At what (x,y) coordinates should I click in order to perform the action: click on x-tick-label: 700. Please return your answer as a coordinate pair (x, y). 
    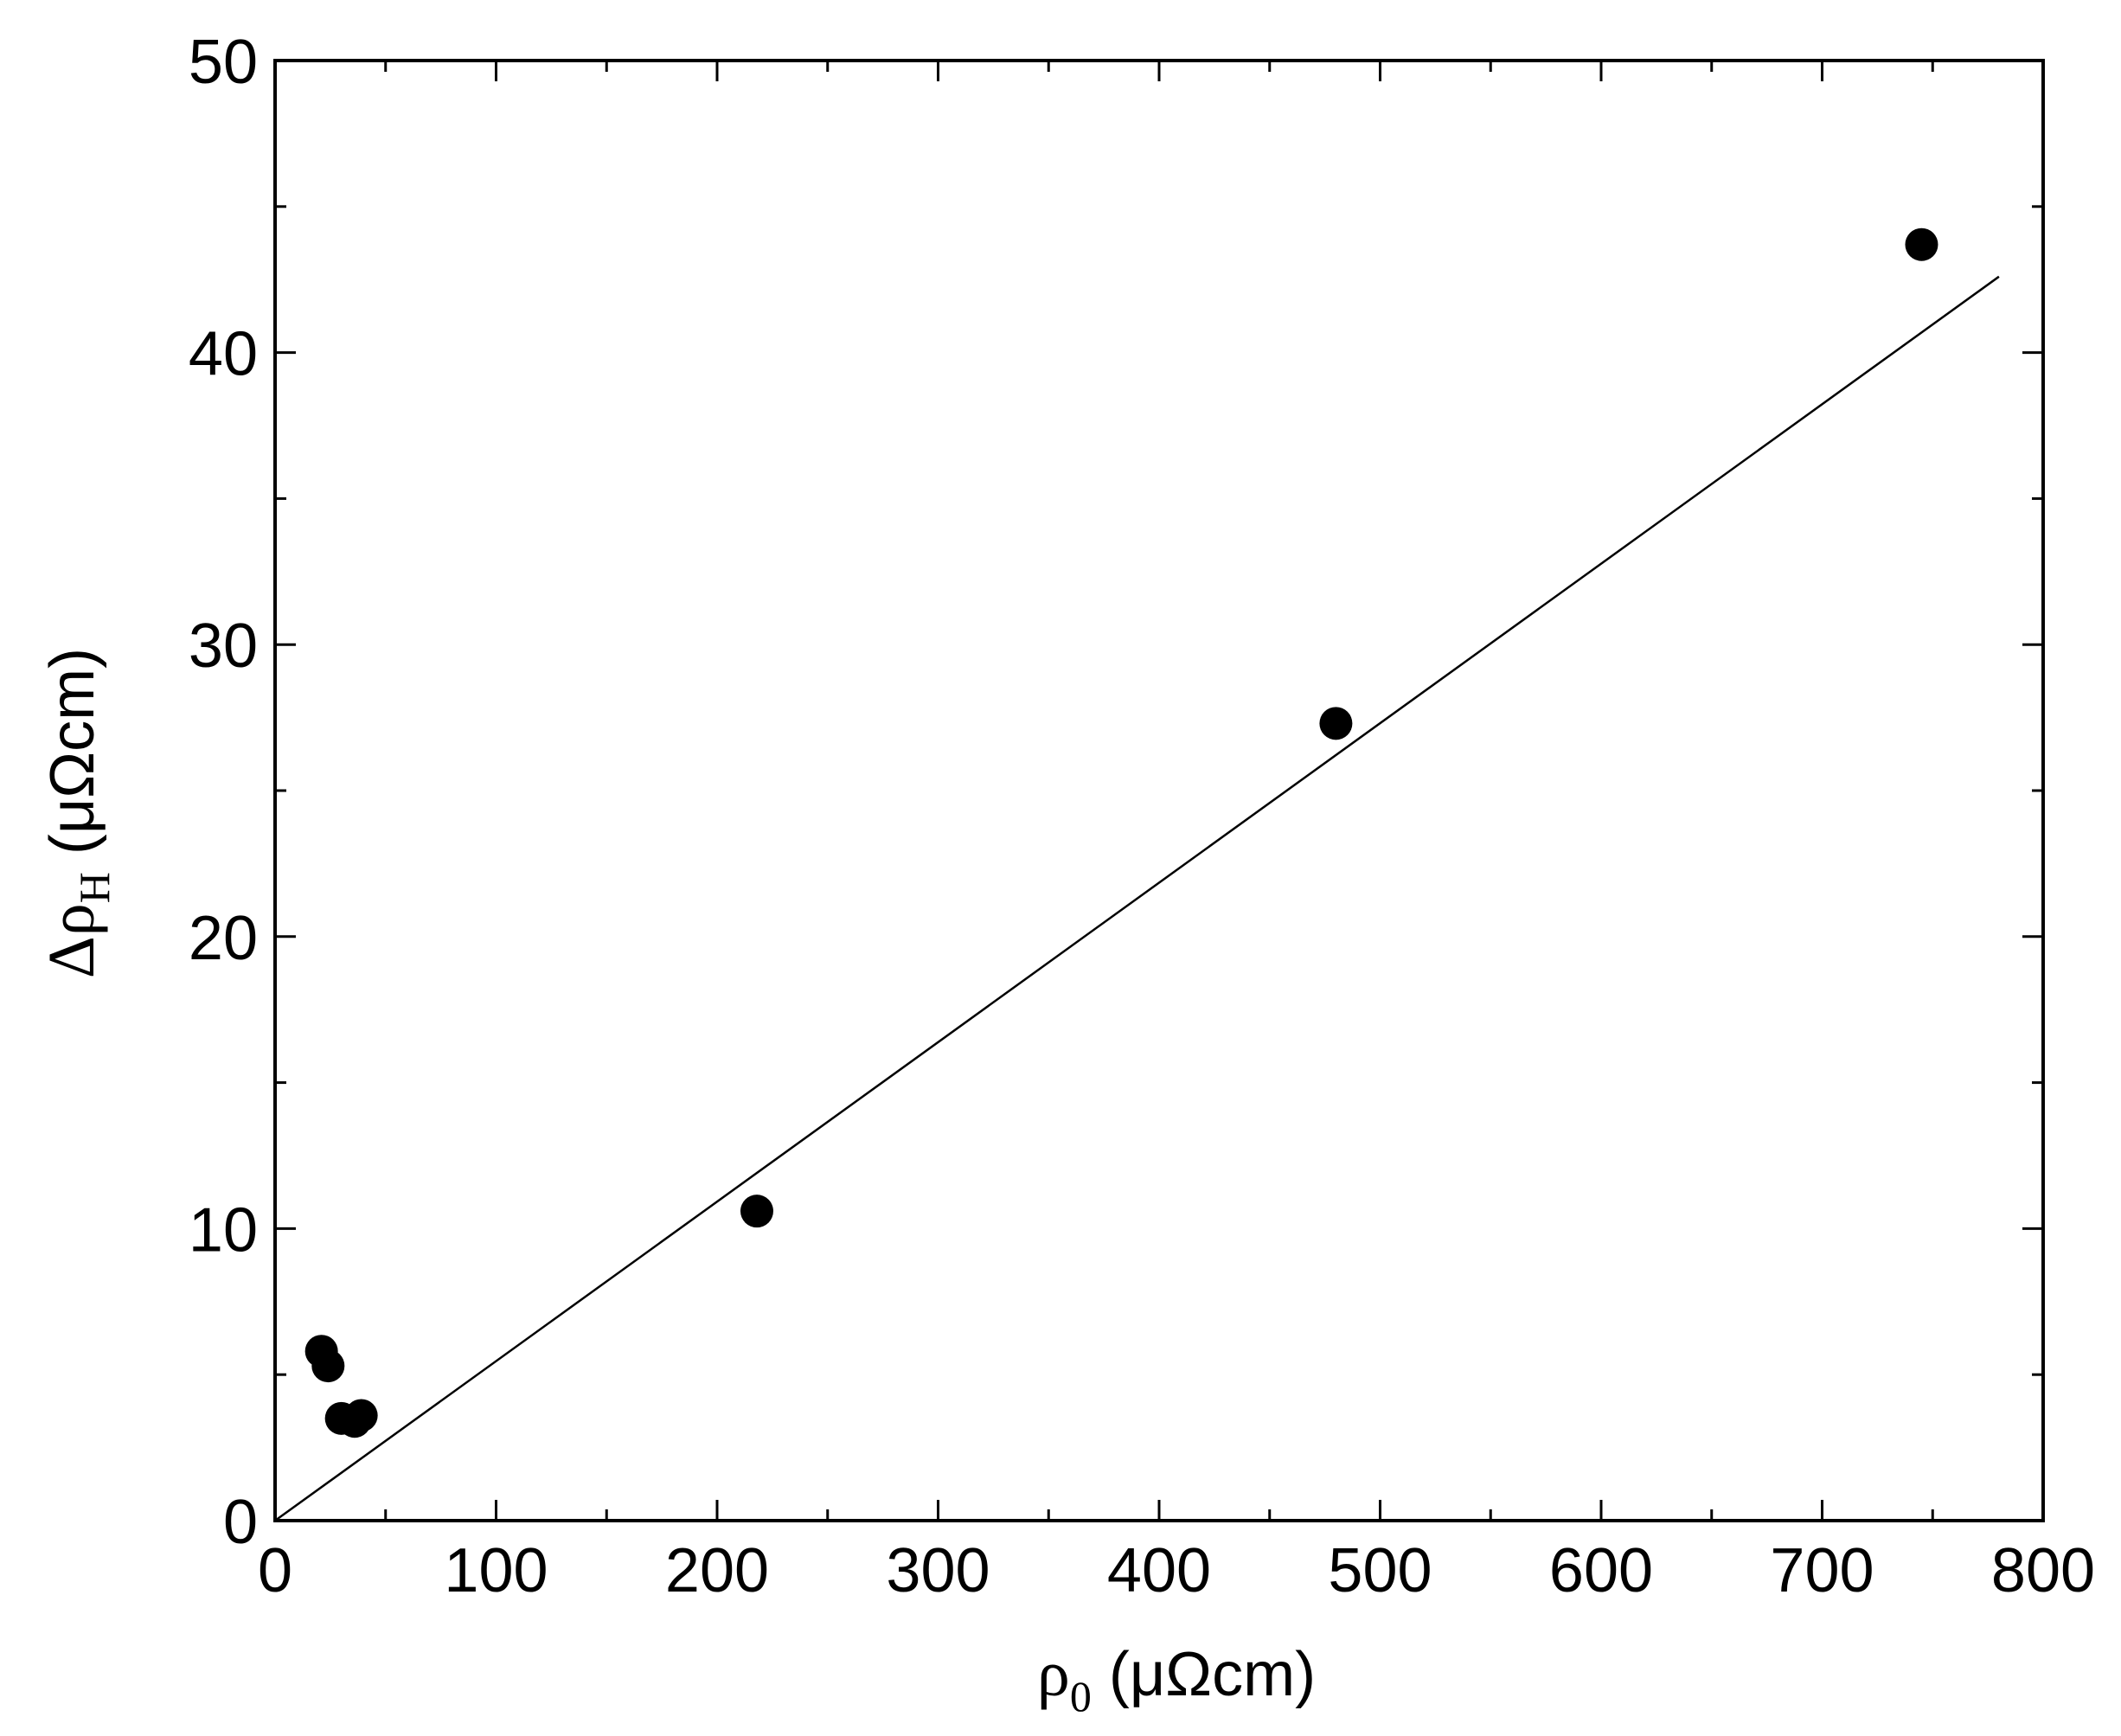
    Looking at the image, I should click on (1822, 1571).